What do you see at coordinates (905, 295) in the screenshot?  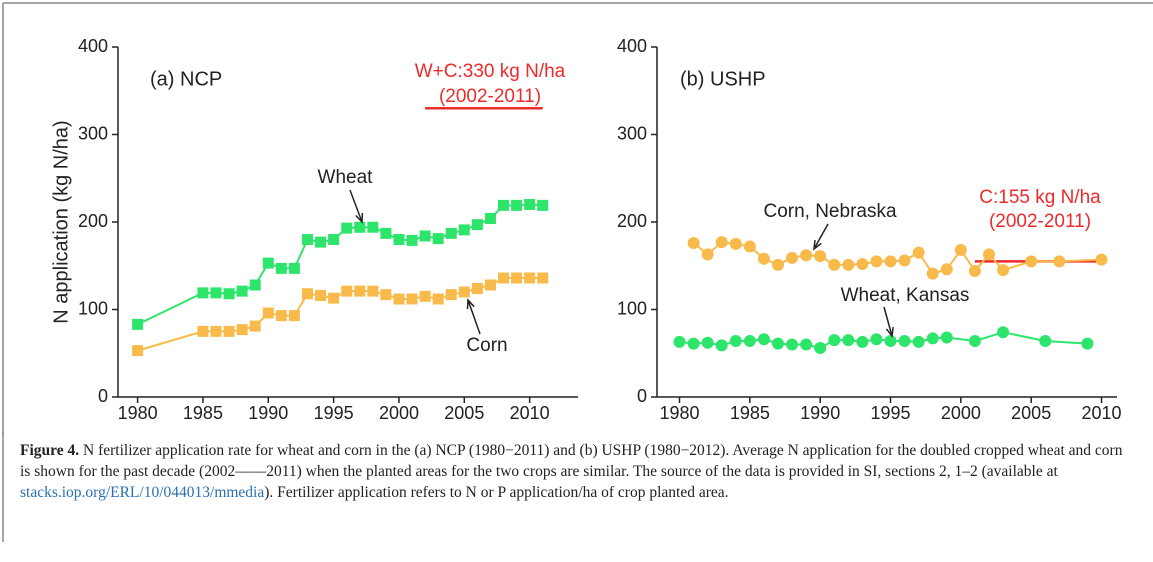 I see `series-label: Wheat, Kansas` at bounding box center [905, 295].